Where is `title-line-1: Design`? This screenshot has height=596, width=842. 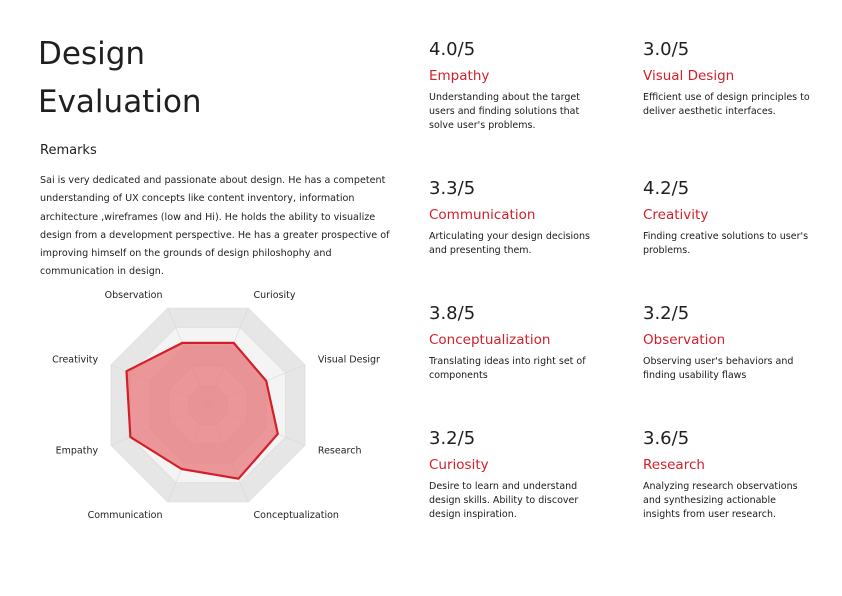
title-line-1: Design is located at coordinates (92, 54).